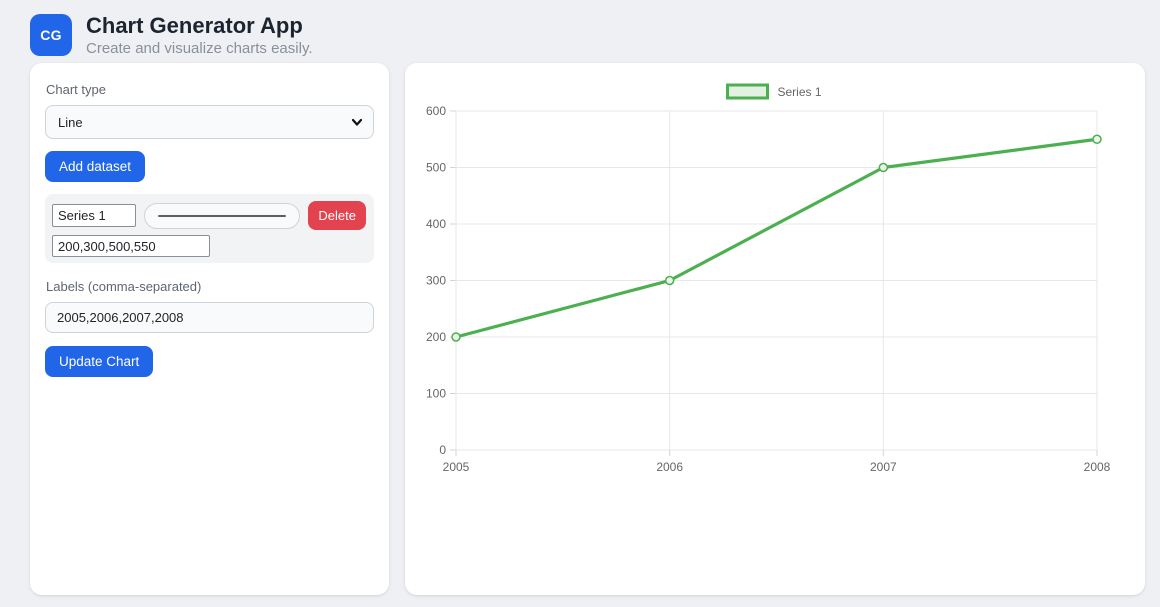  Describe the element at coordinates (1097, 467) in the screenshot. I see `x-tick-label: 2008` at that location.